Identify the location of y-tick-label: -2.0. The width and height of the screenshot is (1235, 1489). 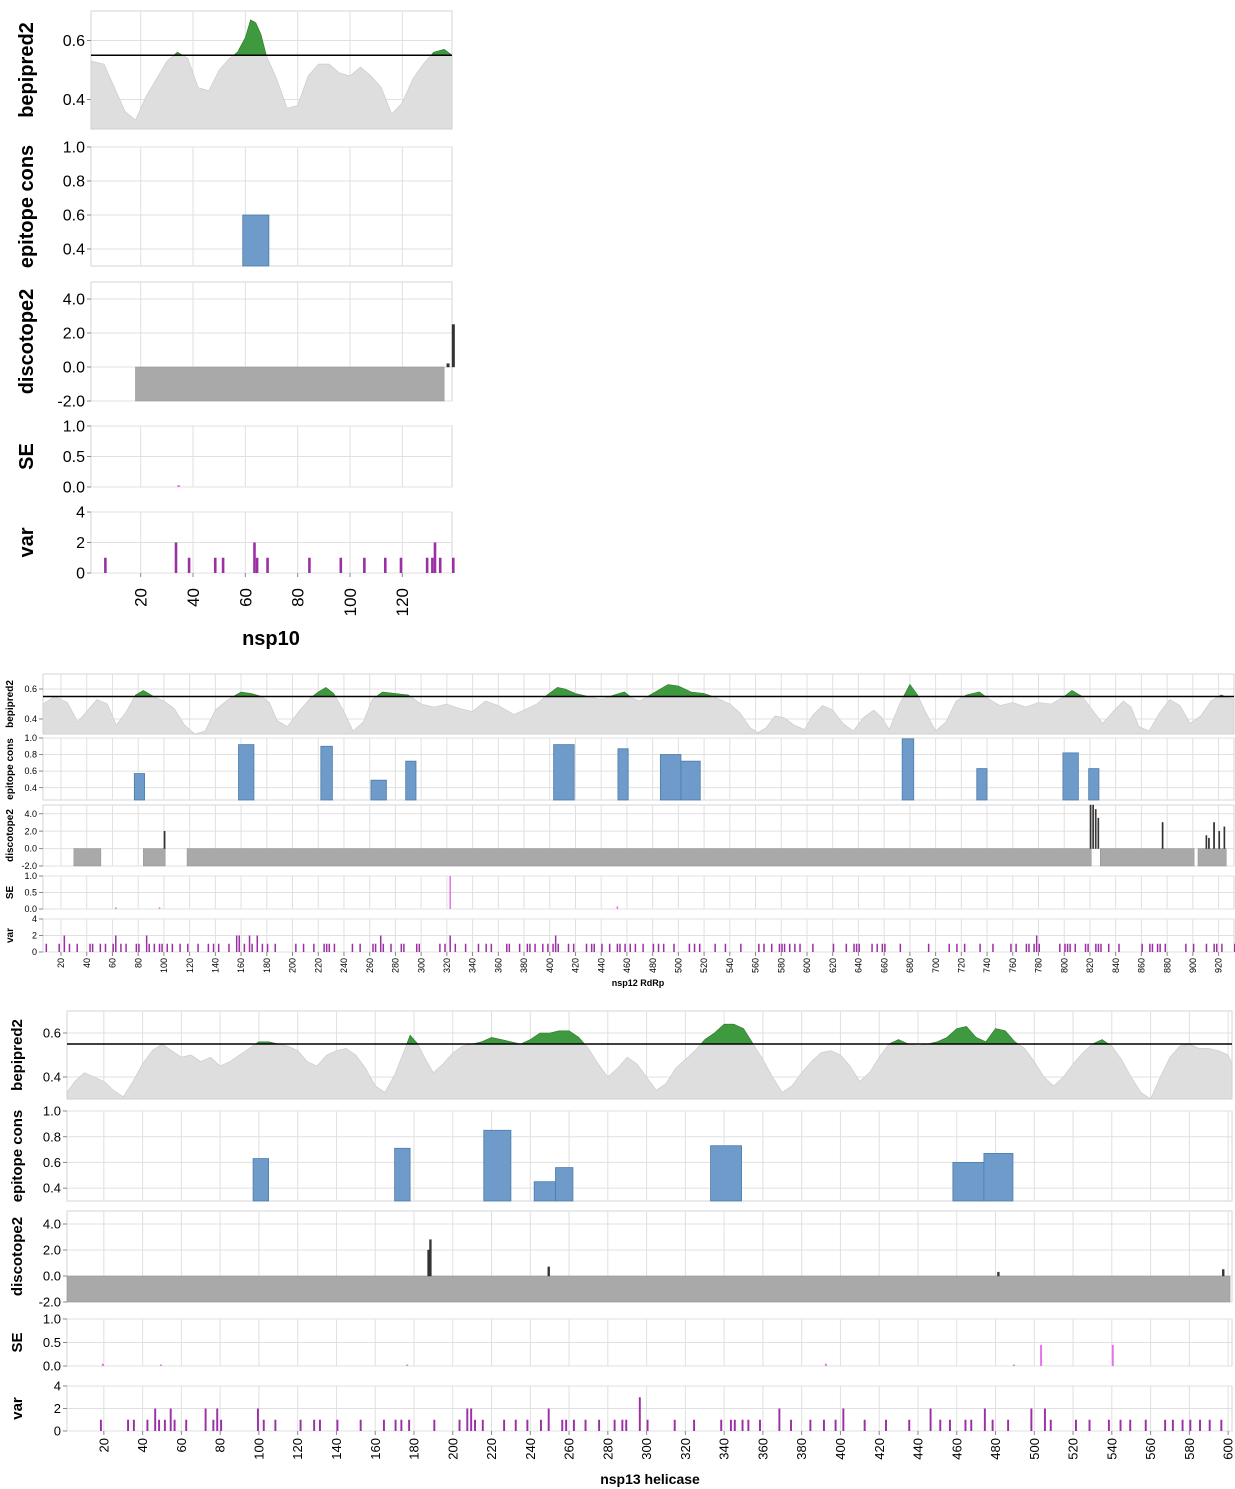
(71, 402).